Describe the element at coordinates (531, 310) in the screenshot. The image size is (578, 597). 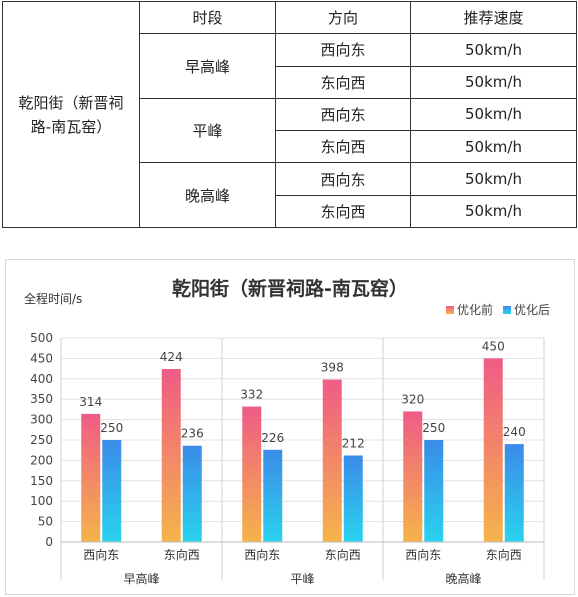
I see `legend-label-after: 优化后` at that location.